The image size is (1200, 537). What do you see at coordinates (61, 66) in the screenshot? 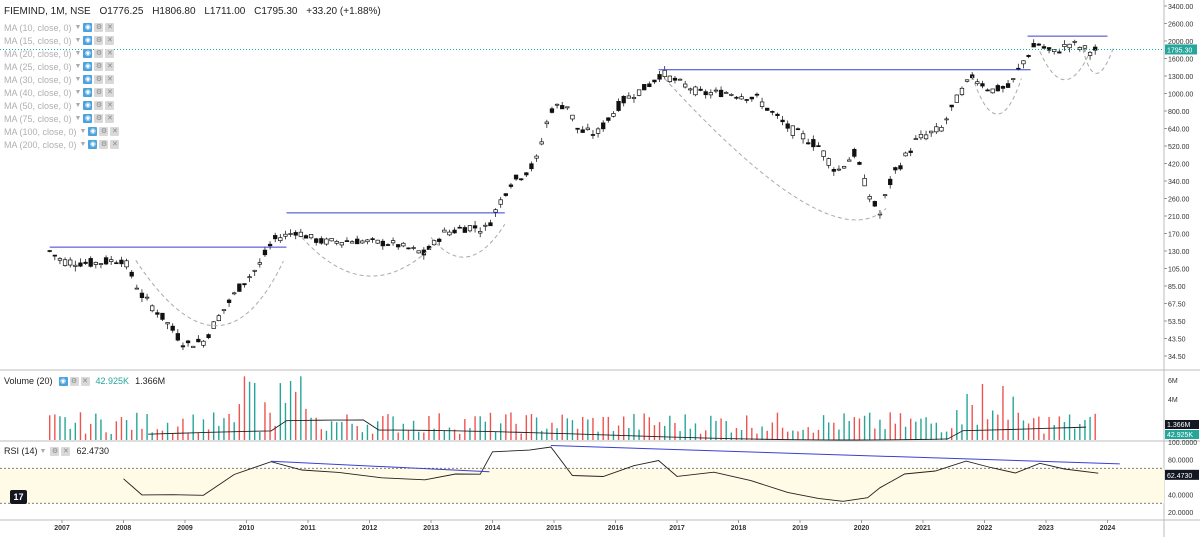
I see `ma-legend-item: MA (25, close, 0) ▼ ◉ ⚙ ✕` at bounding box center [61, 66].